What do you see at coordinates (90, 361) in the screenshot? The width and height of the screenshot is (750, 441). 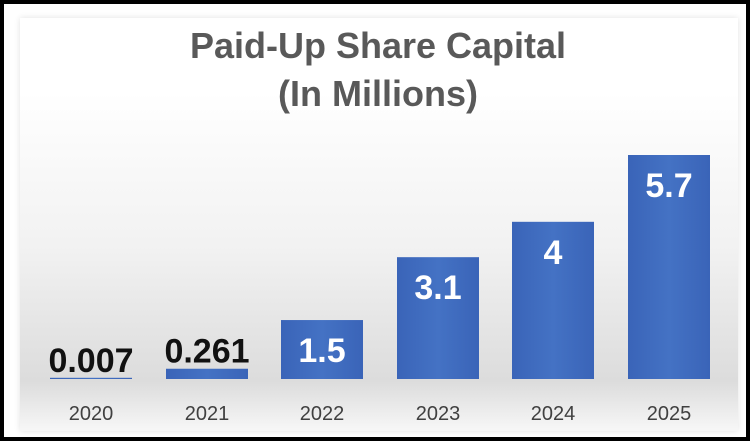 I see `data-label-2020: 0.007` at bounding box center [90, 361].